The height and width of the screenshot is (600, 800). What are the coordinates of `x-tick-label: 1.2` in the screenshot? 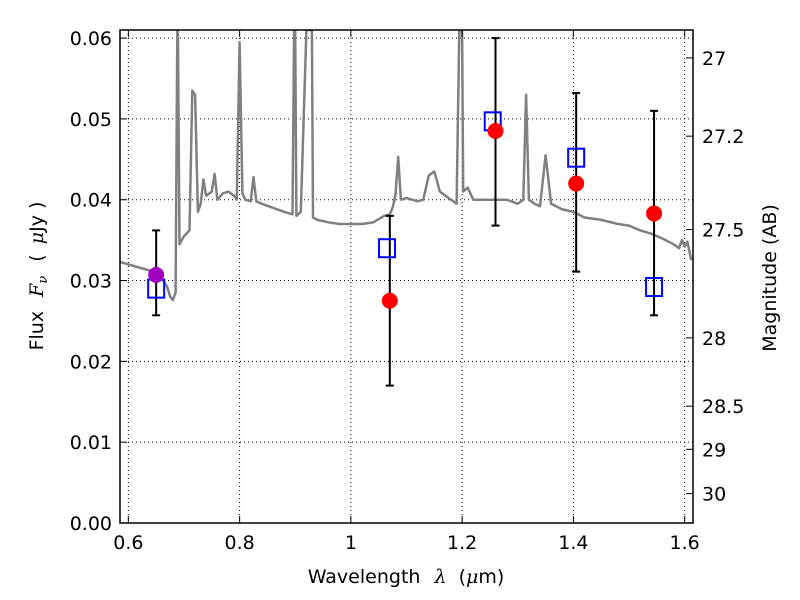 It's located at (462, 543).